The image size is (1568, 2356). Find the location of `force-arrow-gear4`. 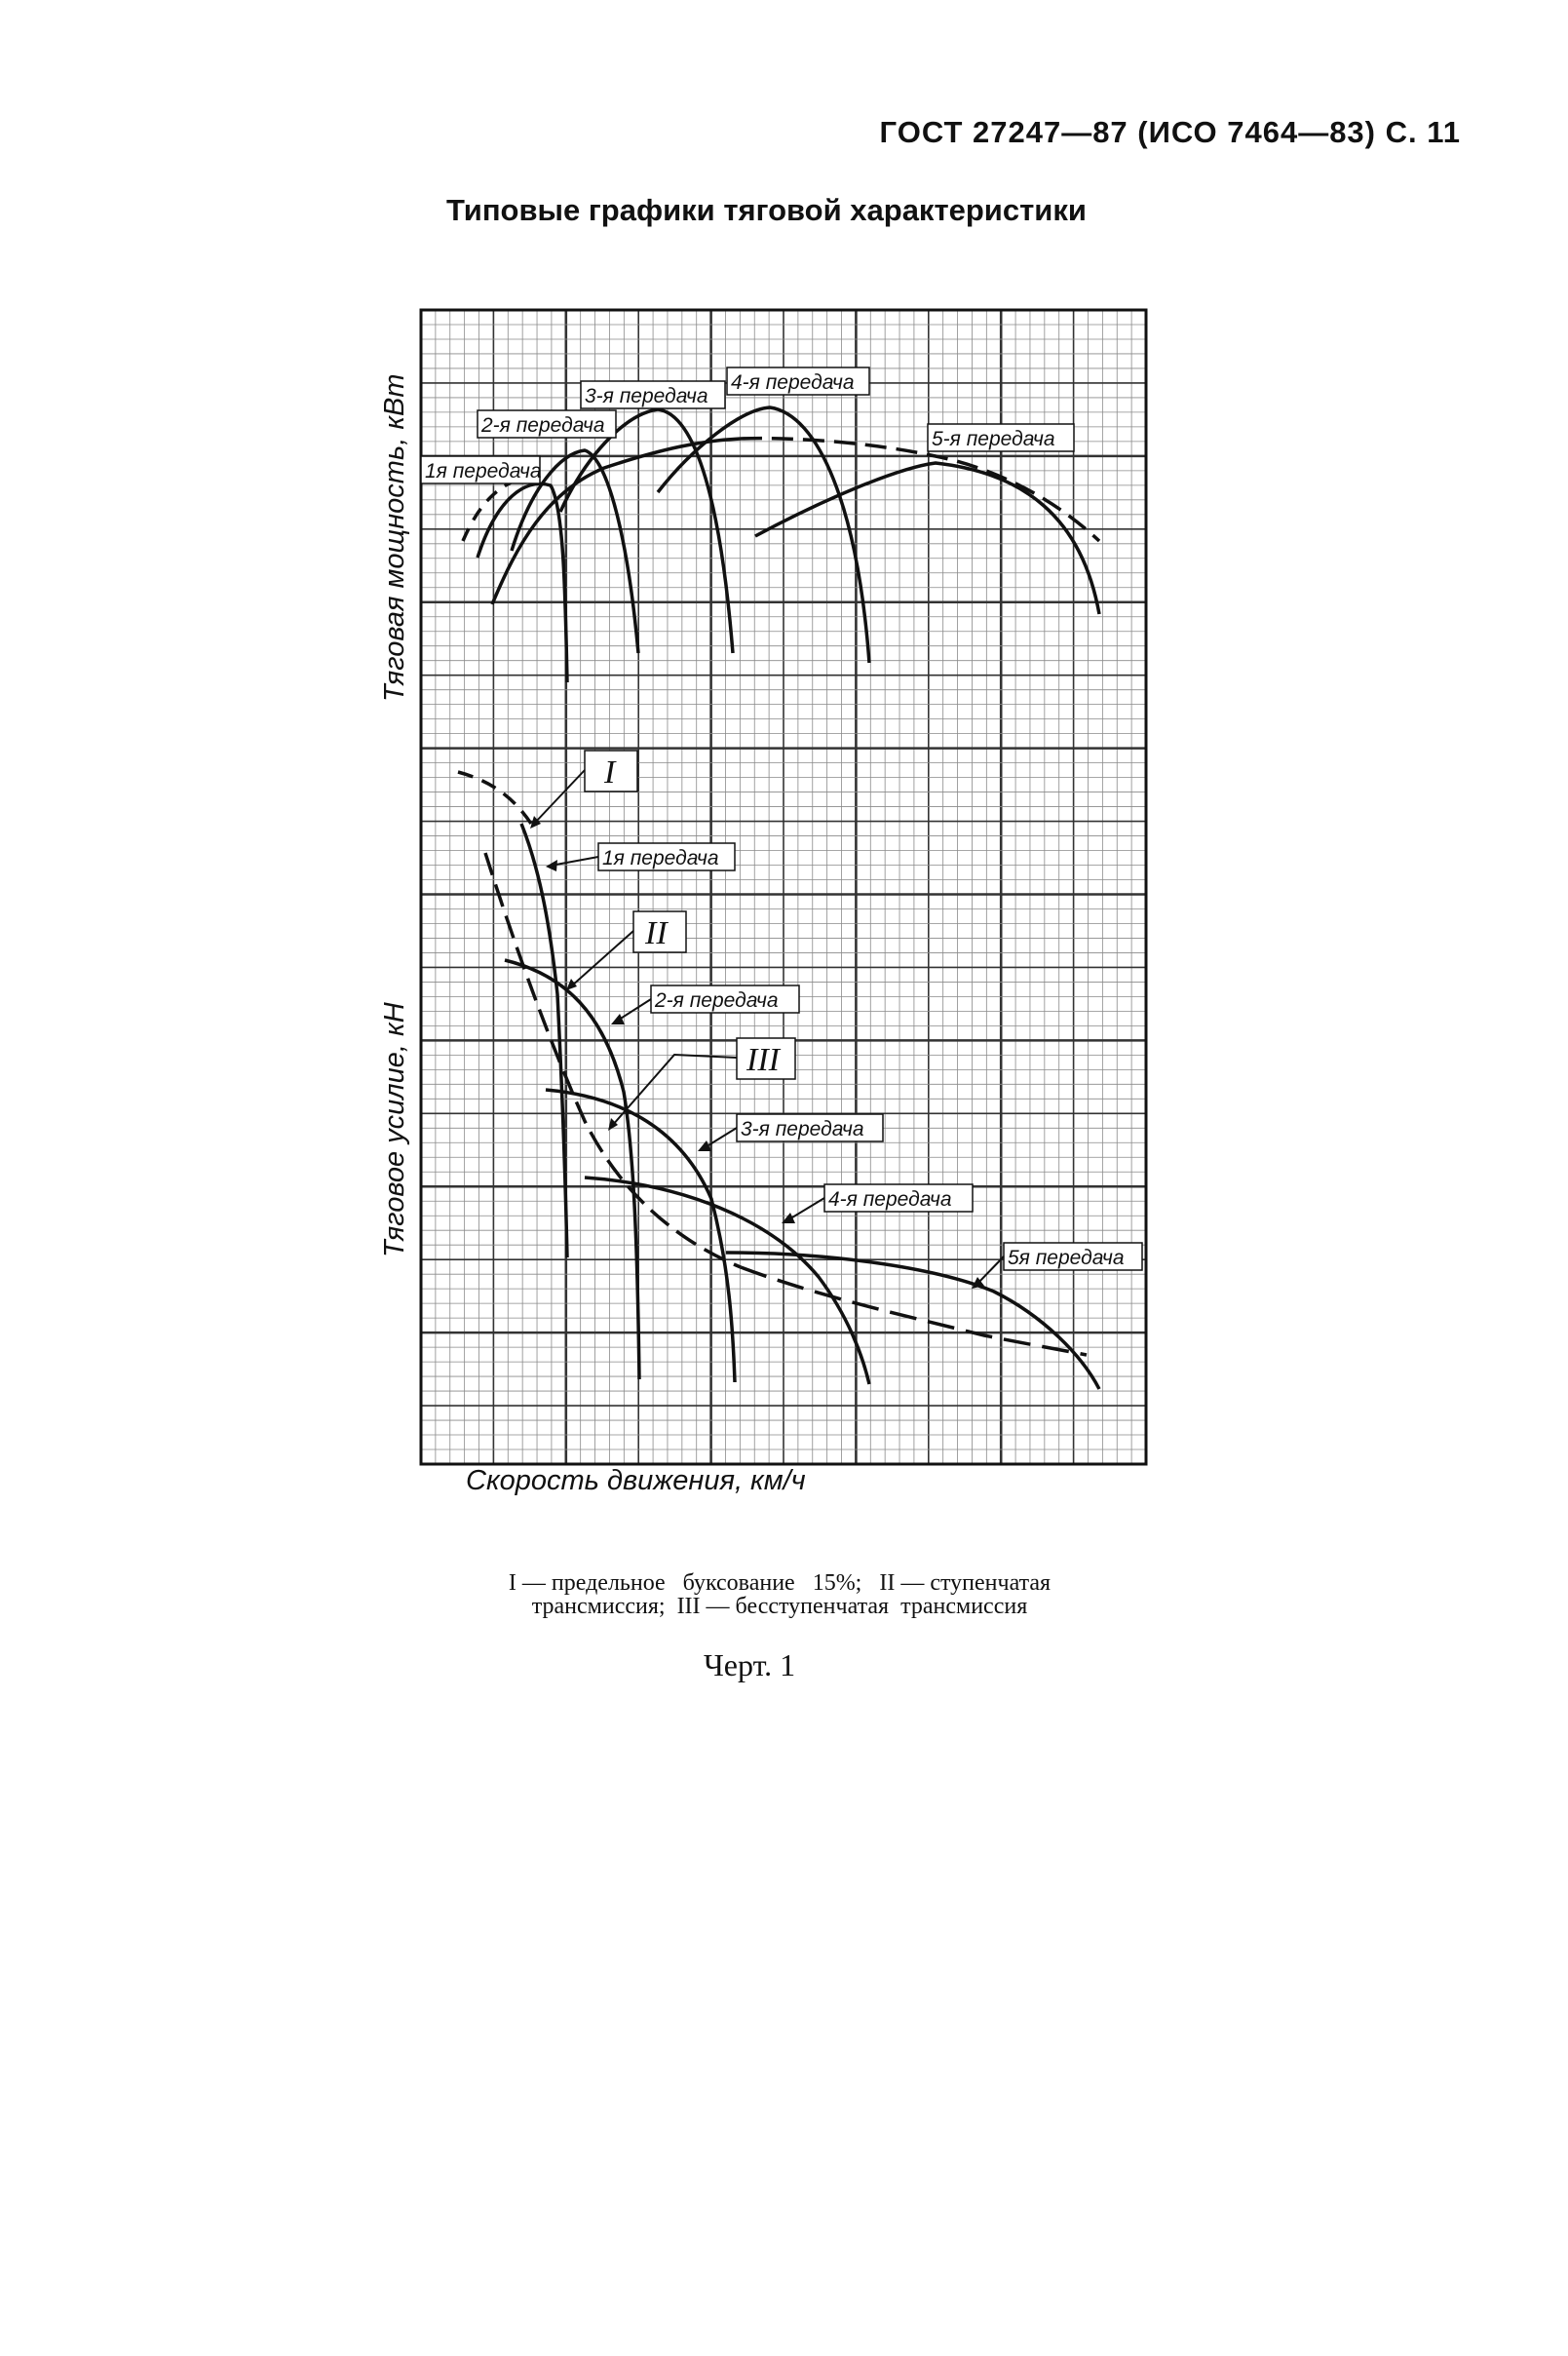

force-arrow-gear4 is located at coordinates (805, 1209).